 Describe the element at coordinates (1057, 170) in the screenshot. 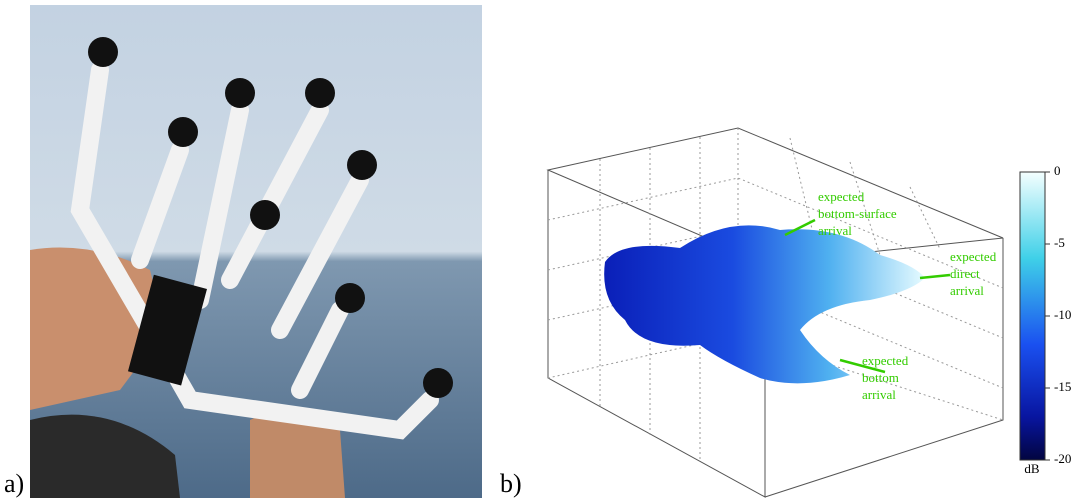

I see `colorbar-tick-label: 0` at that location.